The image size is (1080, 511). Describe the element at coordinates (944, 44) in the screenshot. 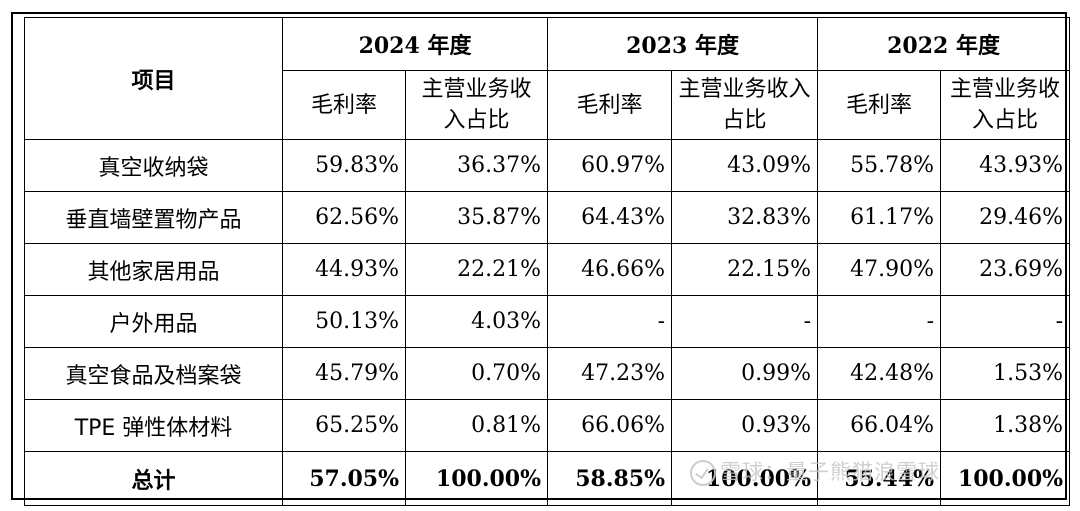

I see `header-year-2022: 2022 年度` at that location.